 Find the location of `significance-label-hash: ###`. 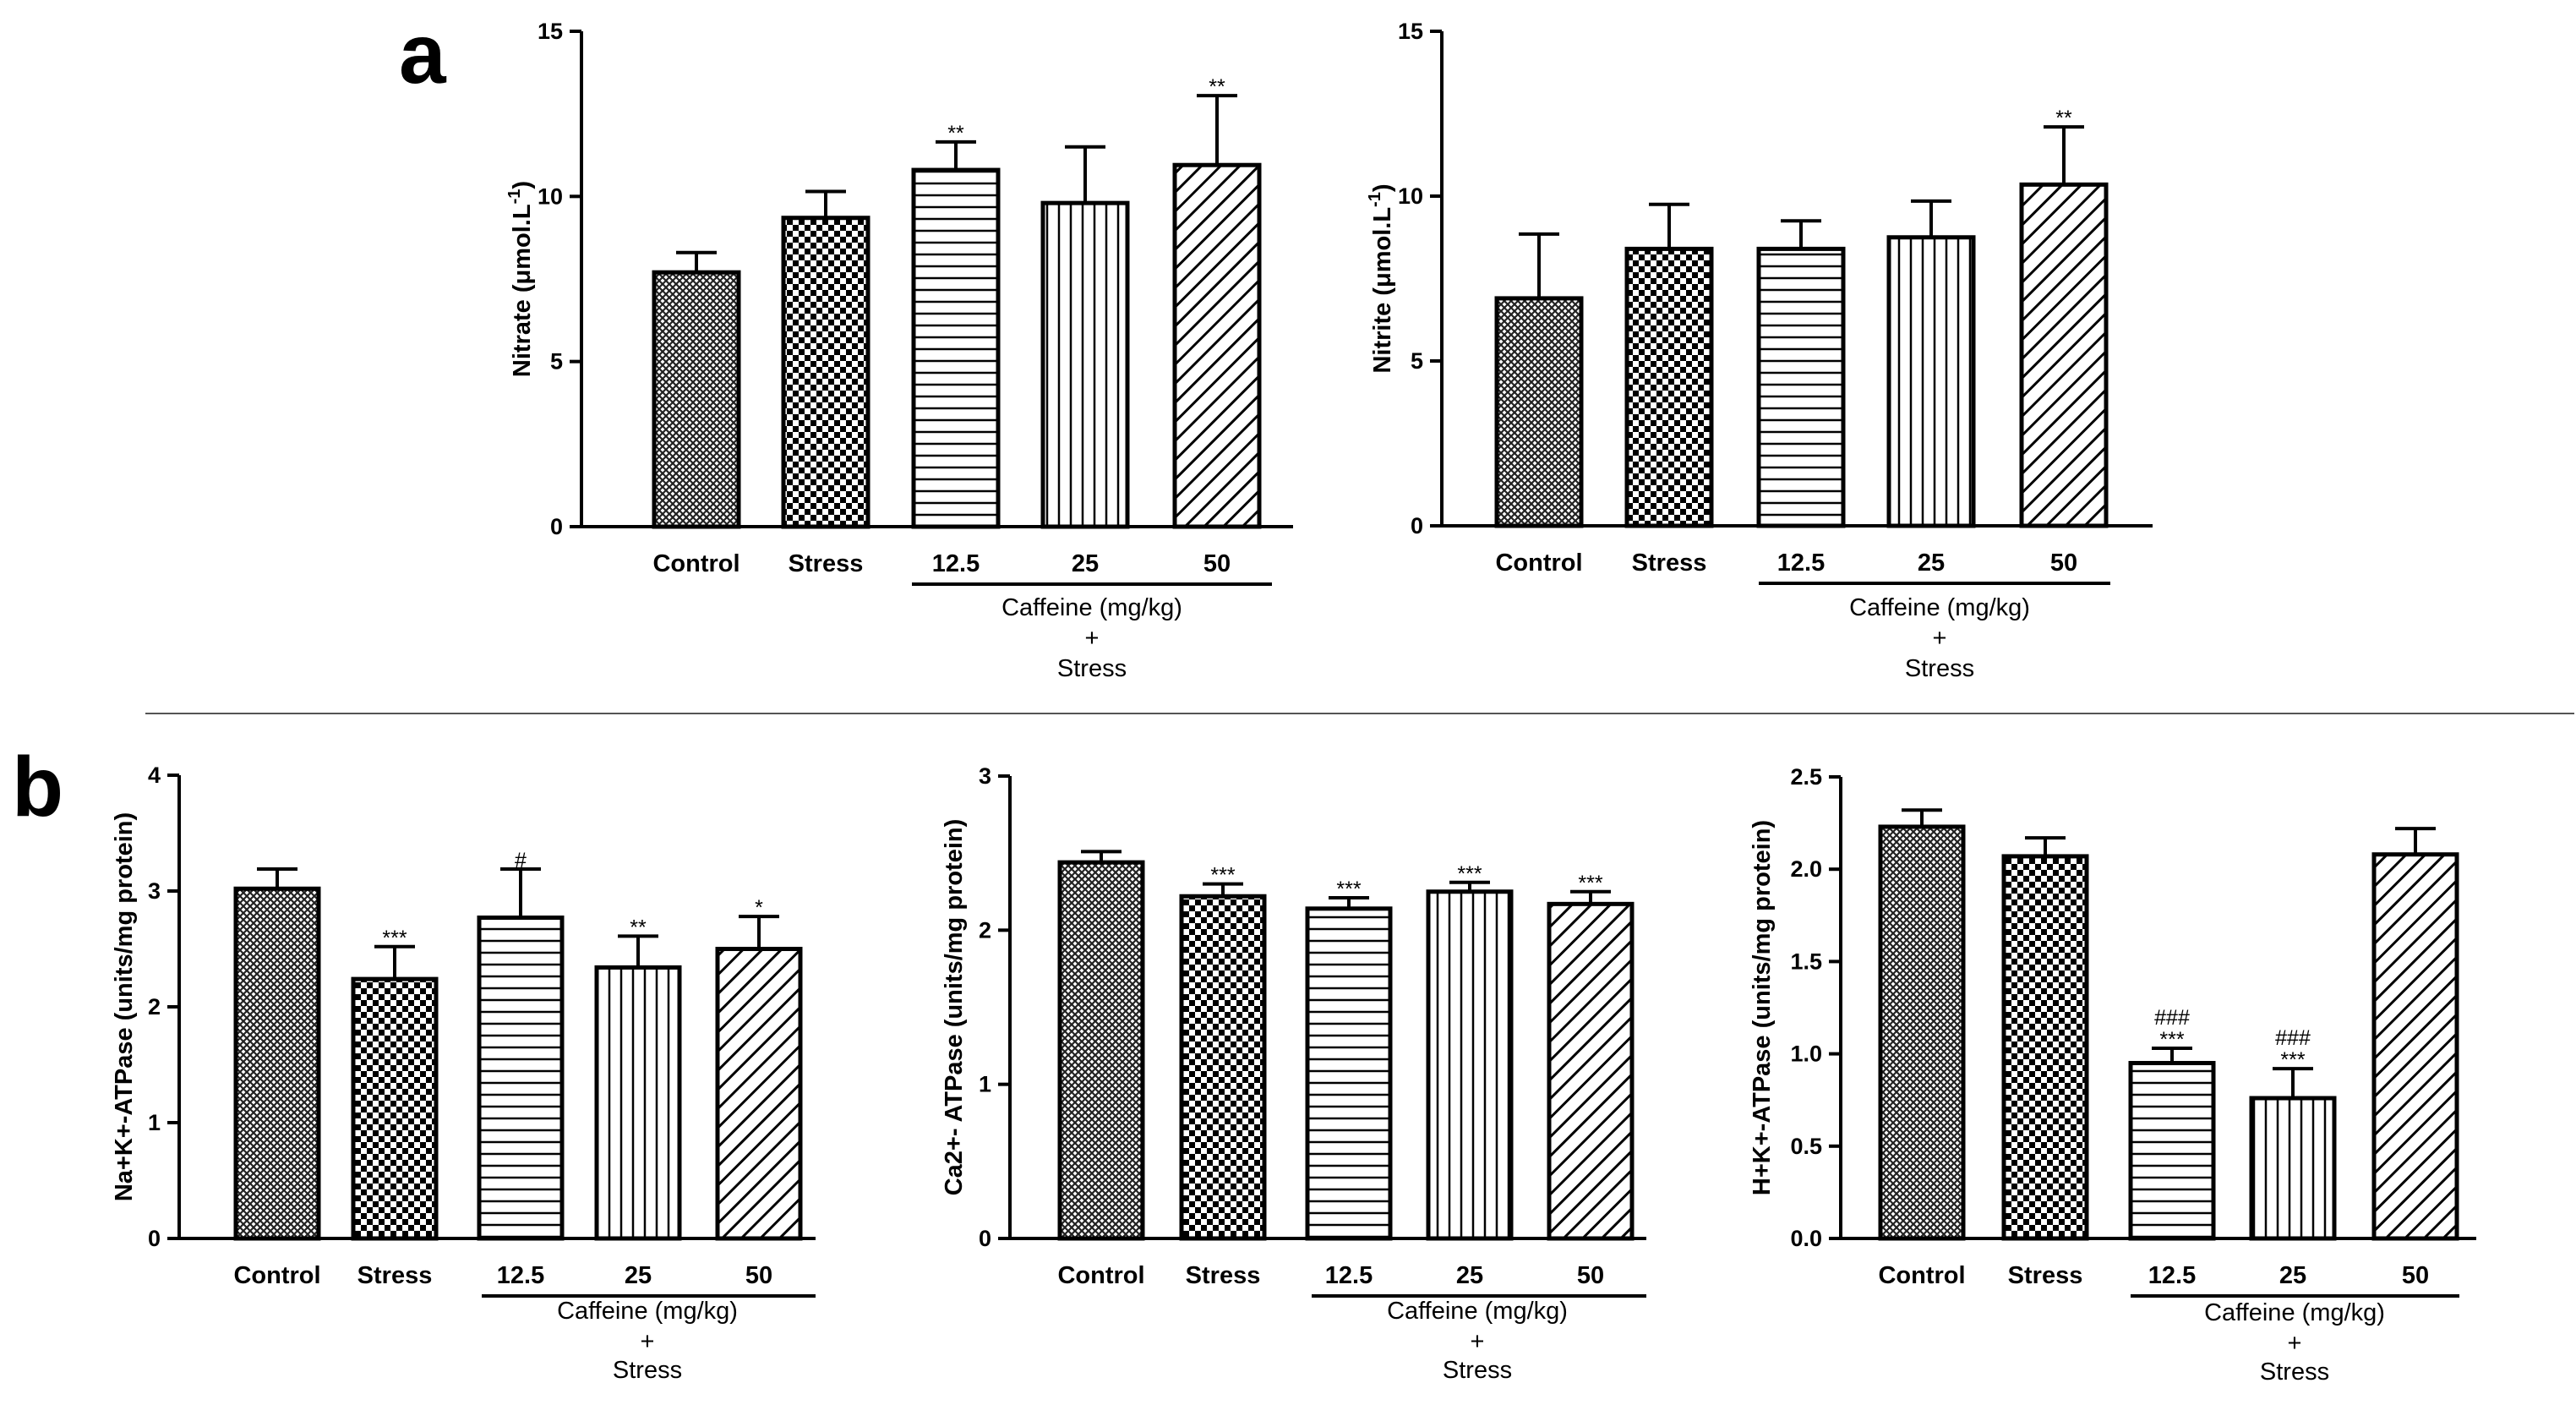

significance-label-hash: ### is located at coordinates (2172, 1018).